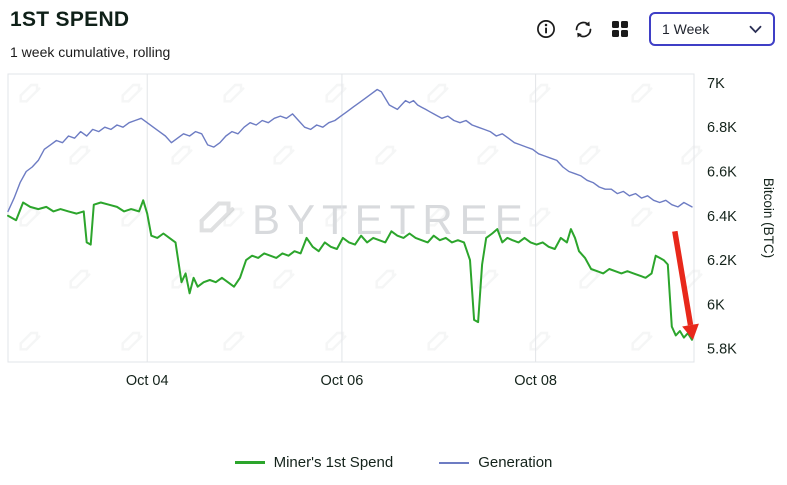  I want to click on legend-item-miners-1st-spend: Miner's 1st Spend, so click(314, 462).